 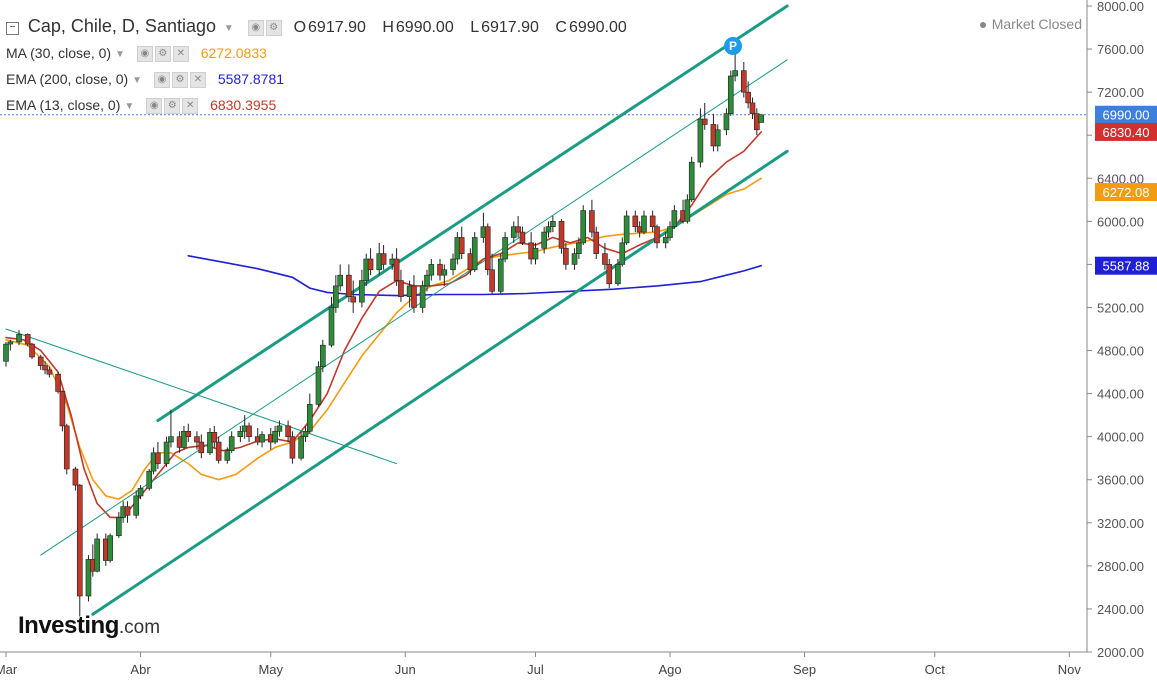 What do you see at coordinates (145, 80) in the screenshot?
I see `indicator-ema200: EMA (200, close, 0) ▼ ◉ ⚙ ✕ 5587.8781` at bounding box center [145, 80].